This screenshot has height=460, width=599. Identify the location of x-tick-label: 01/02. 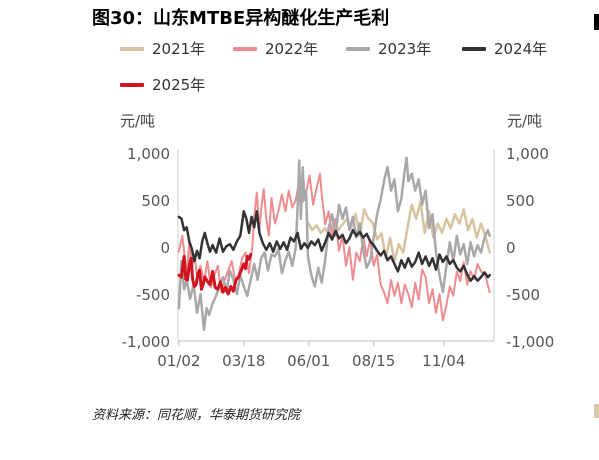
(178, 361).